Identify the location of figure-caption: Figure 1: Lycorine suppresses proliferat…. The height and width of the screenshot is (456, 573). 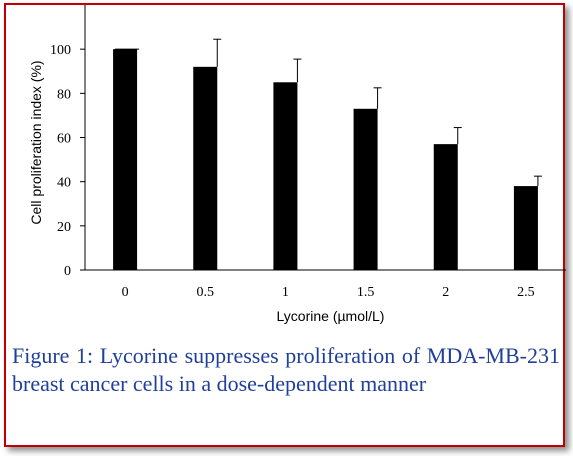
(286, 369).